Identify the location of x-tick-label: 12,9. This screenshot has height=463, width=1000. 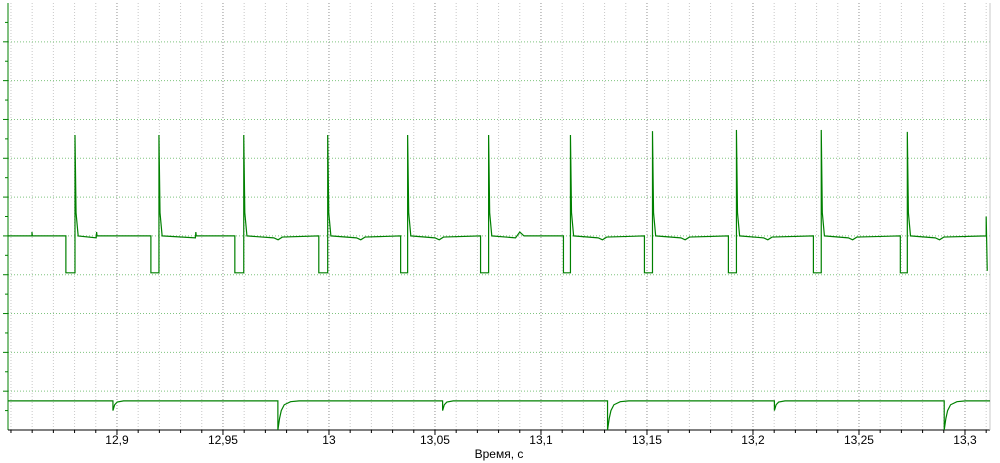
(117, 440).